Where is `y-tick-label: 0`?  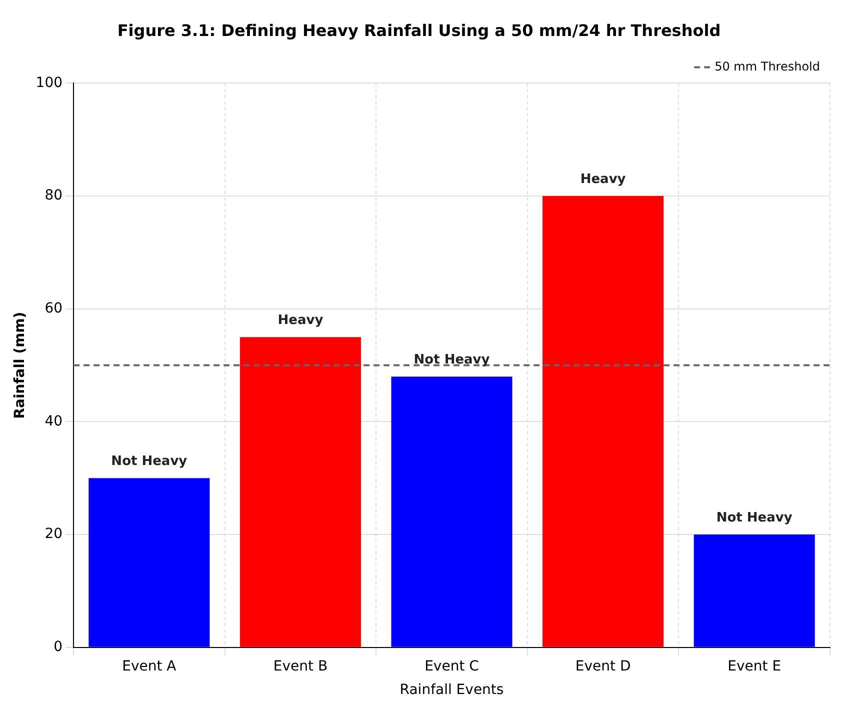
y-tick-label: 0 is located at coordinates (58, 647).